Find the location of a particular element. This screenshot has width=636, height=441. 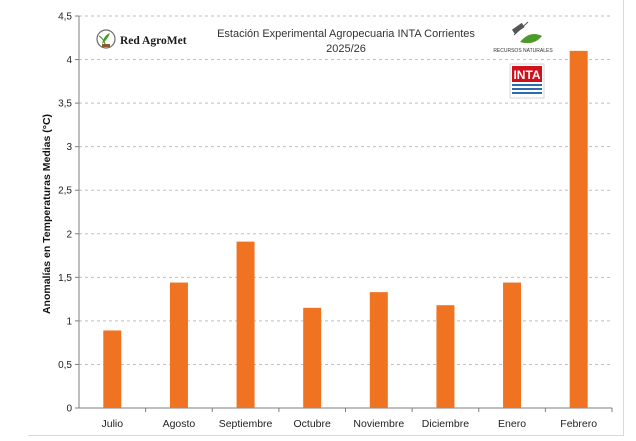

satellite-leaf-icon is located at coordinates (526, 32).